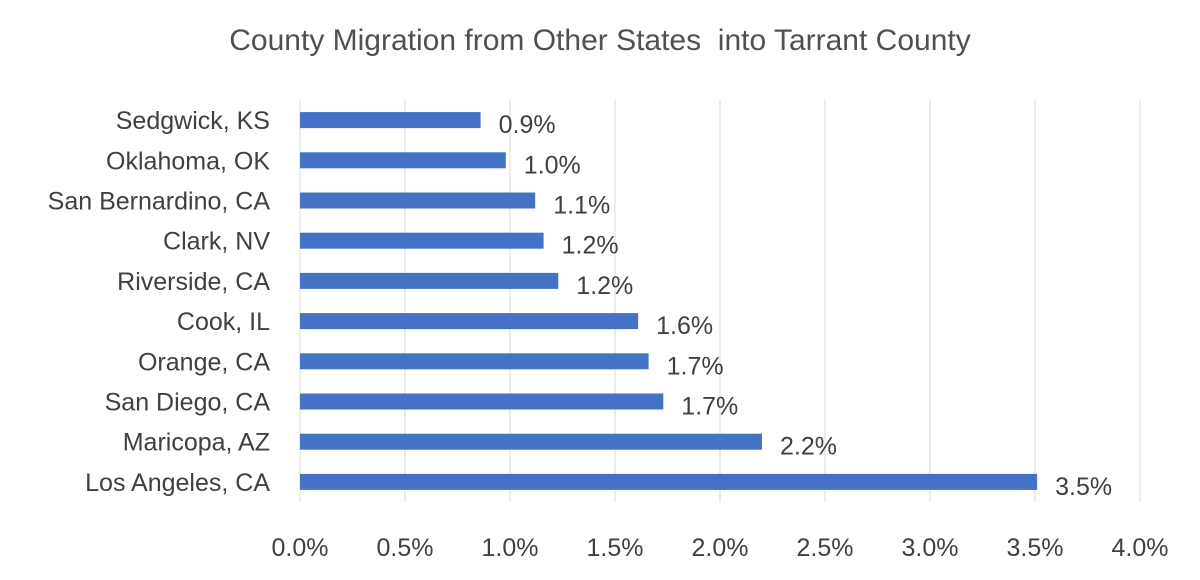  I want to click on x-tick-label: 4.0%, so click(1140, 548).